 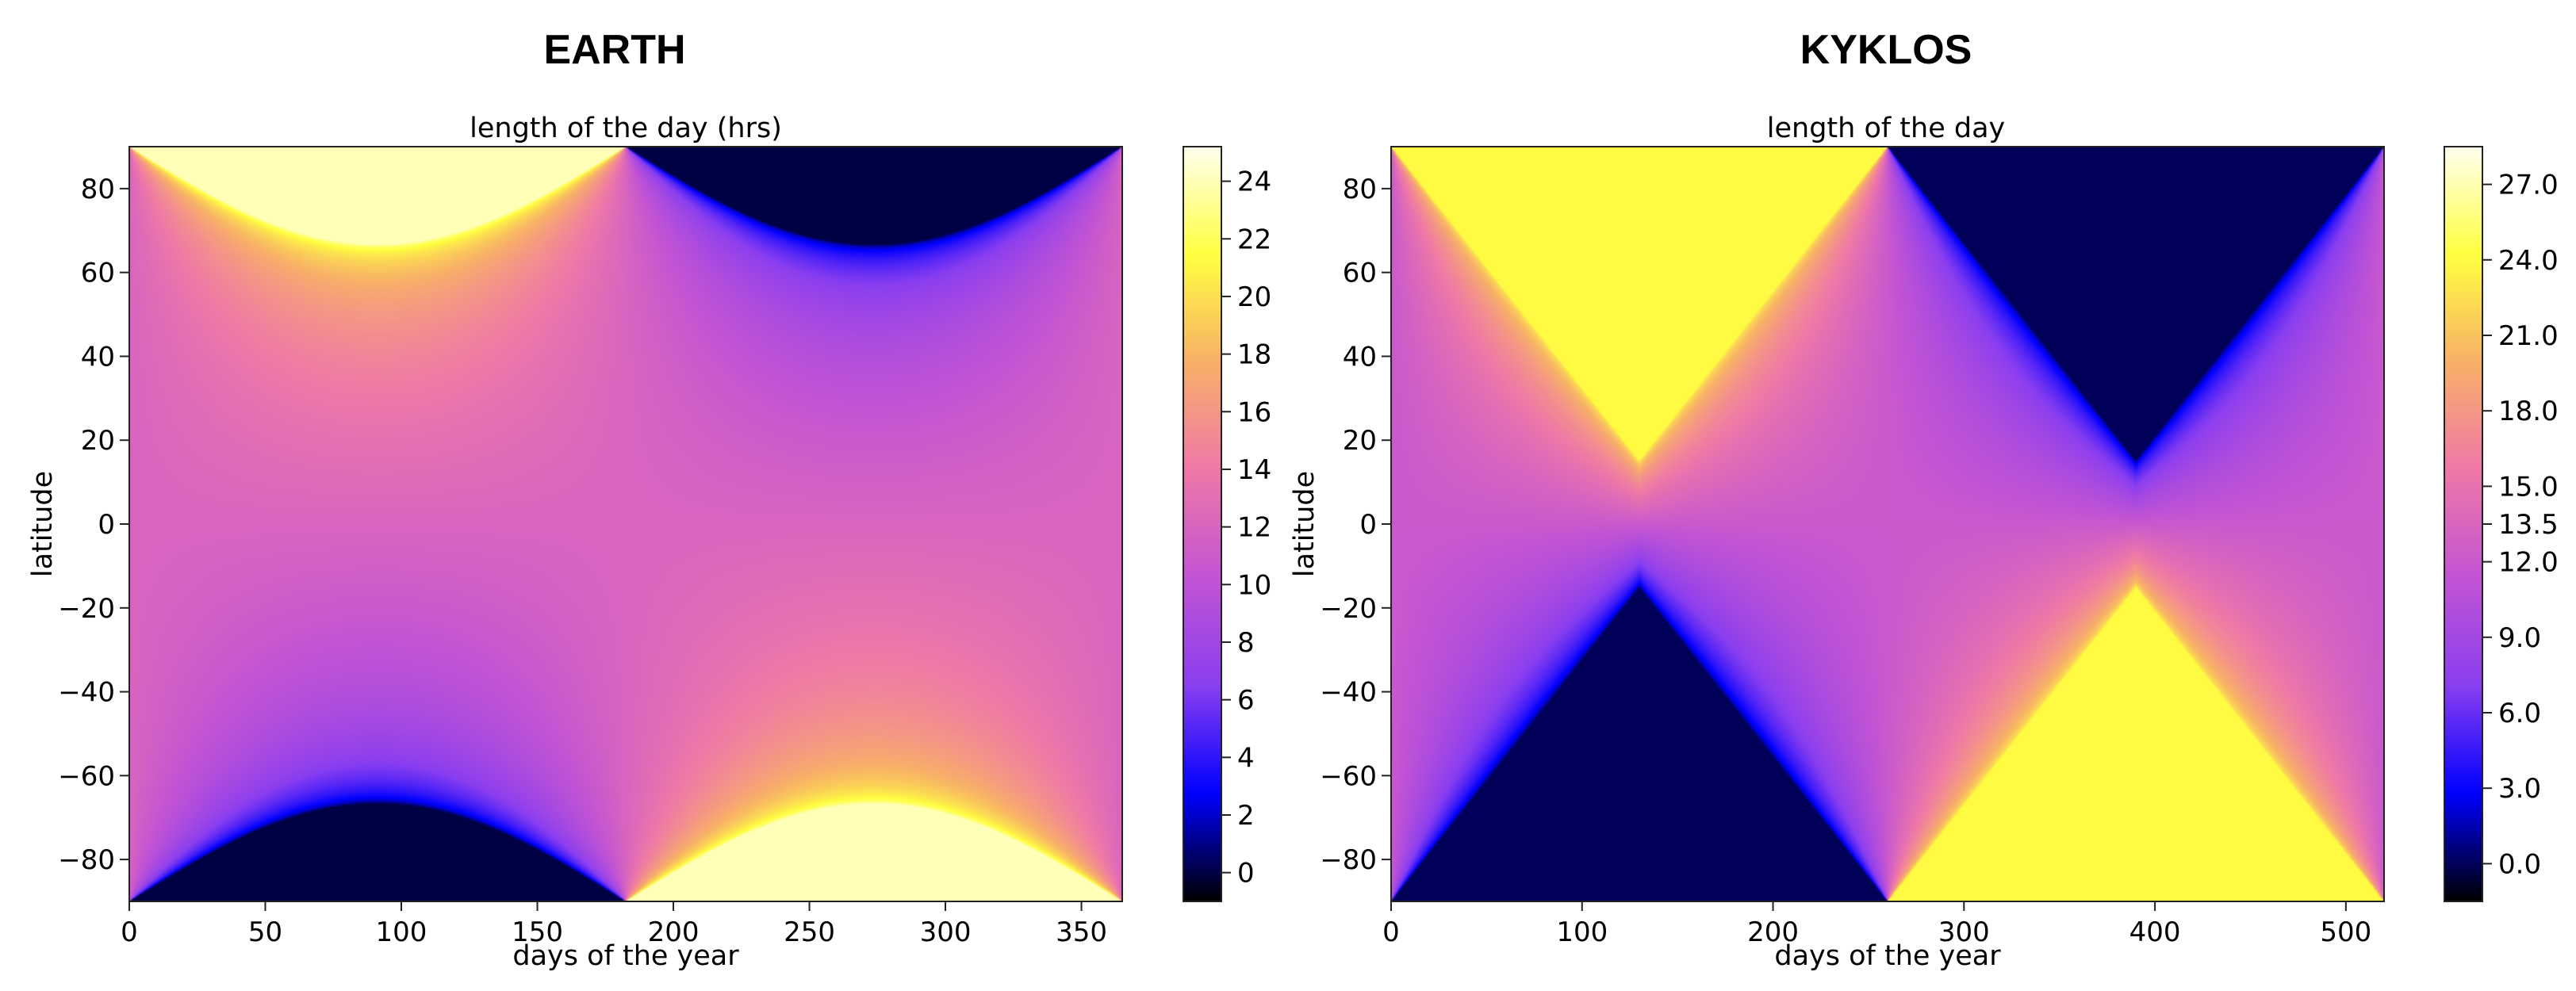 I want to click on colorbar-tick-label: 22, so click(x=1254, y=239).